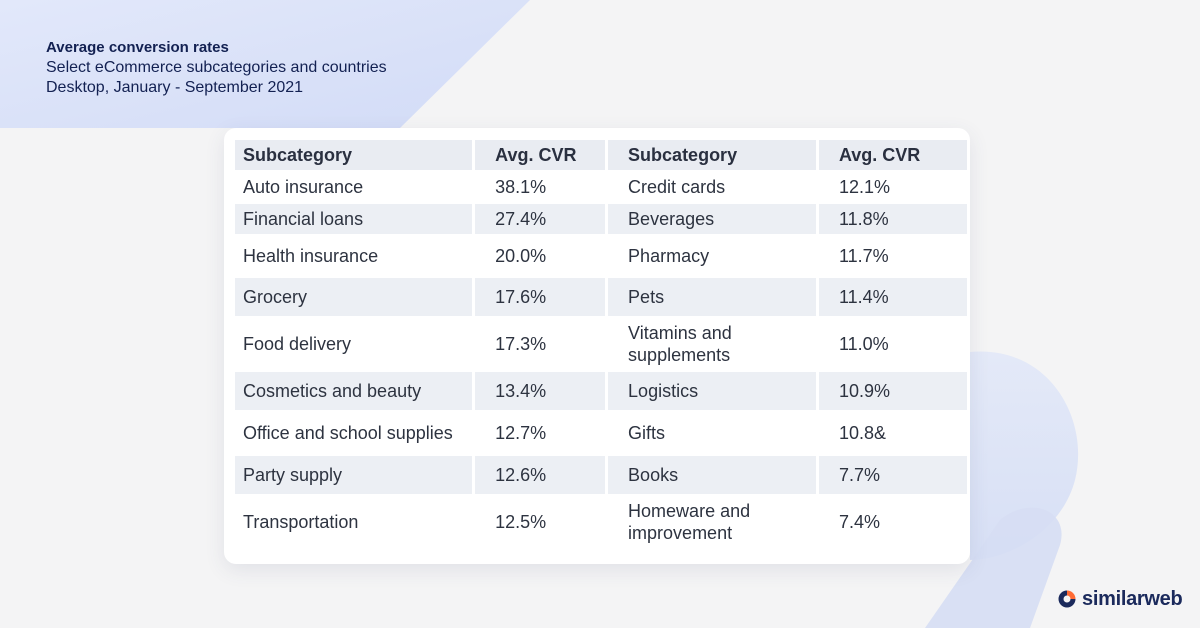 The width and height of the screenshot is (1200, 628). Describe the element at coordinates (863, 256) in the screenshot. I see `cvr-cell: 11.7%` at that location.